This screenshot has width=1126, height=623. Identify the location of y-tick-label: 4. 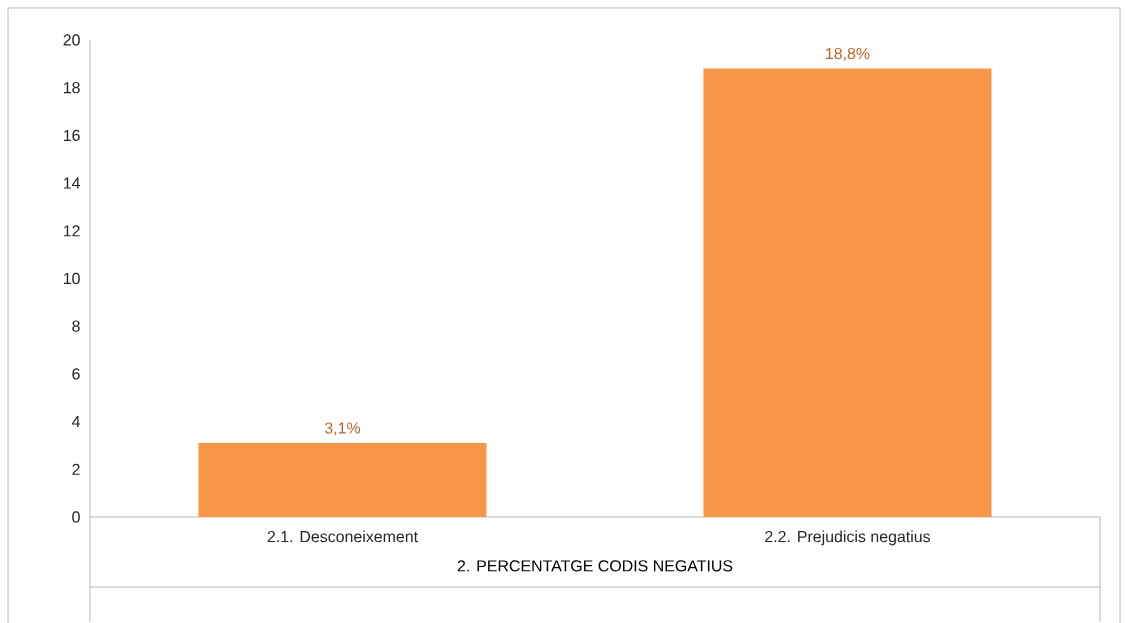
(76, 422).